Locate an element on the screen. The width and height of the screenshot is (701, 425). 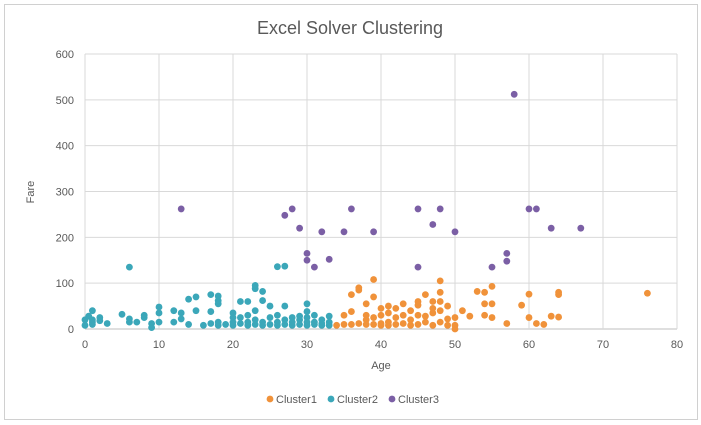
x-tick-label: 50 is located at coordinates (455, 345).